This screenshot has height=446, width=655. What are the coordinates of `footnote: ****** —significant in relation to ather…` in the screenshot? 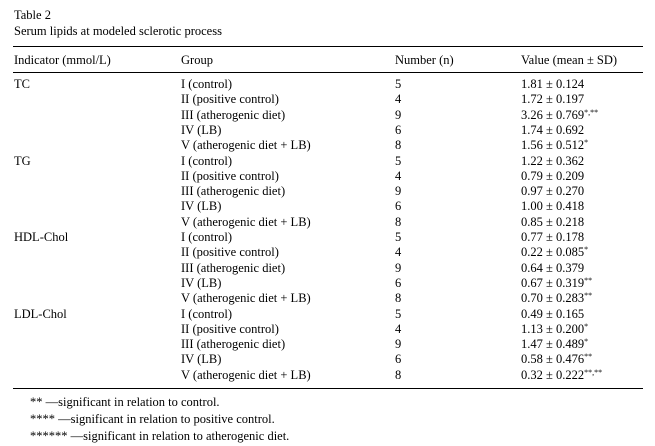 It's located at (159, 436).